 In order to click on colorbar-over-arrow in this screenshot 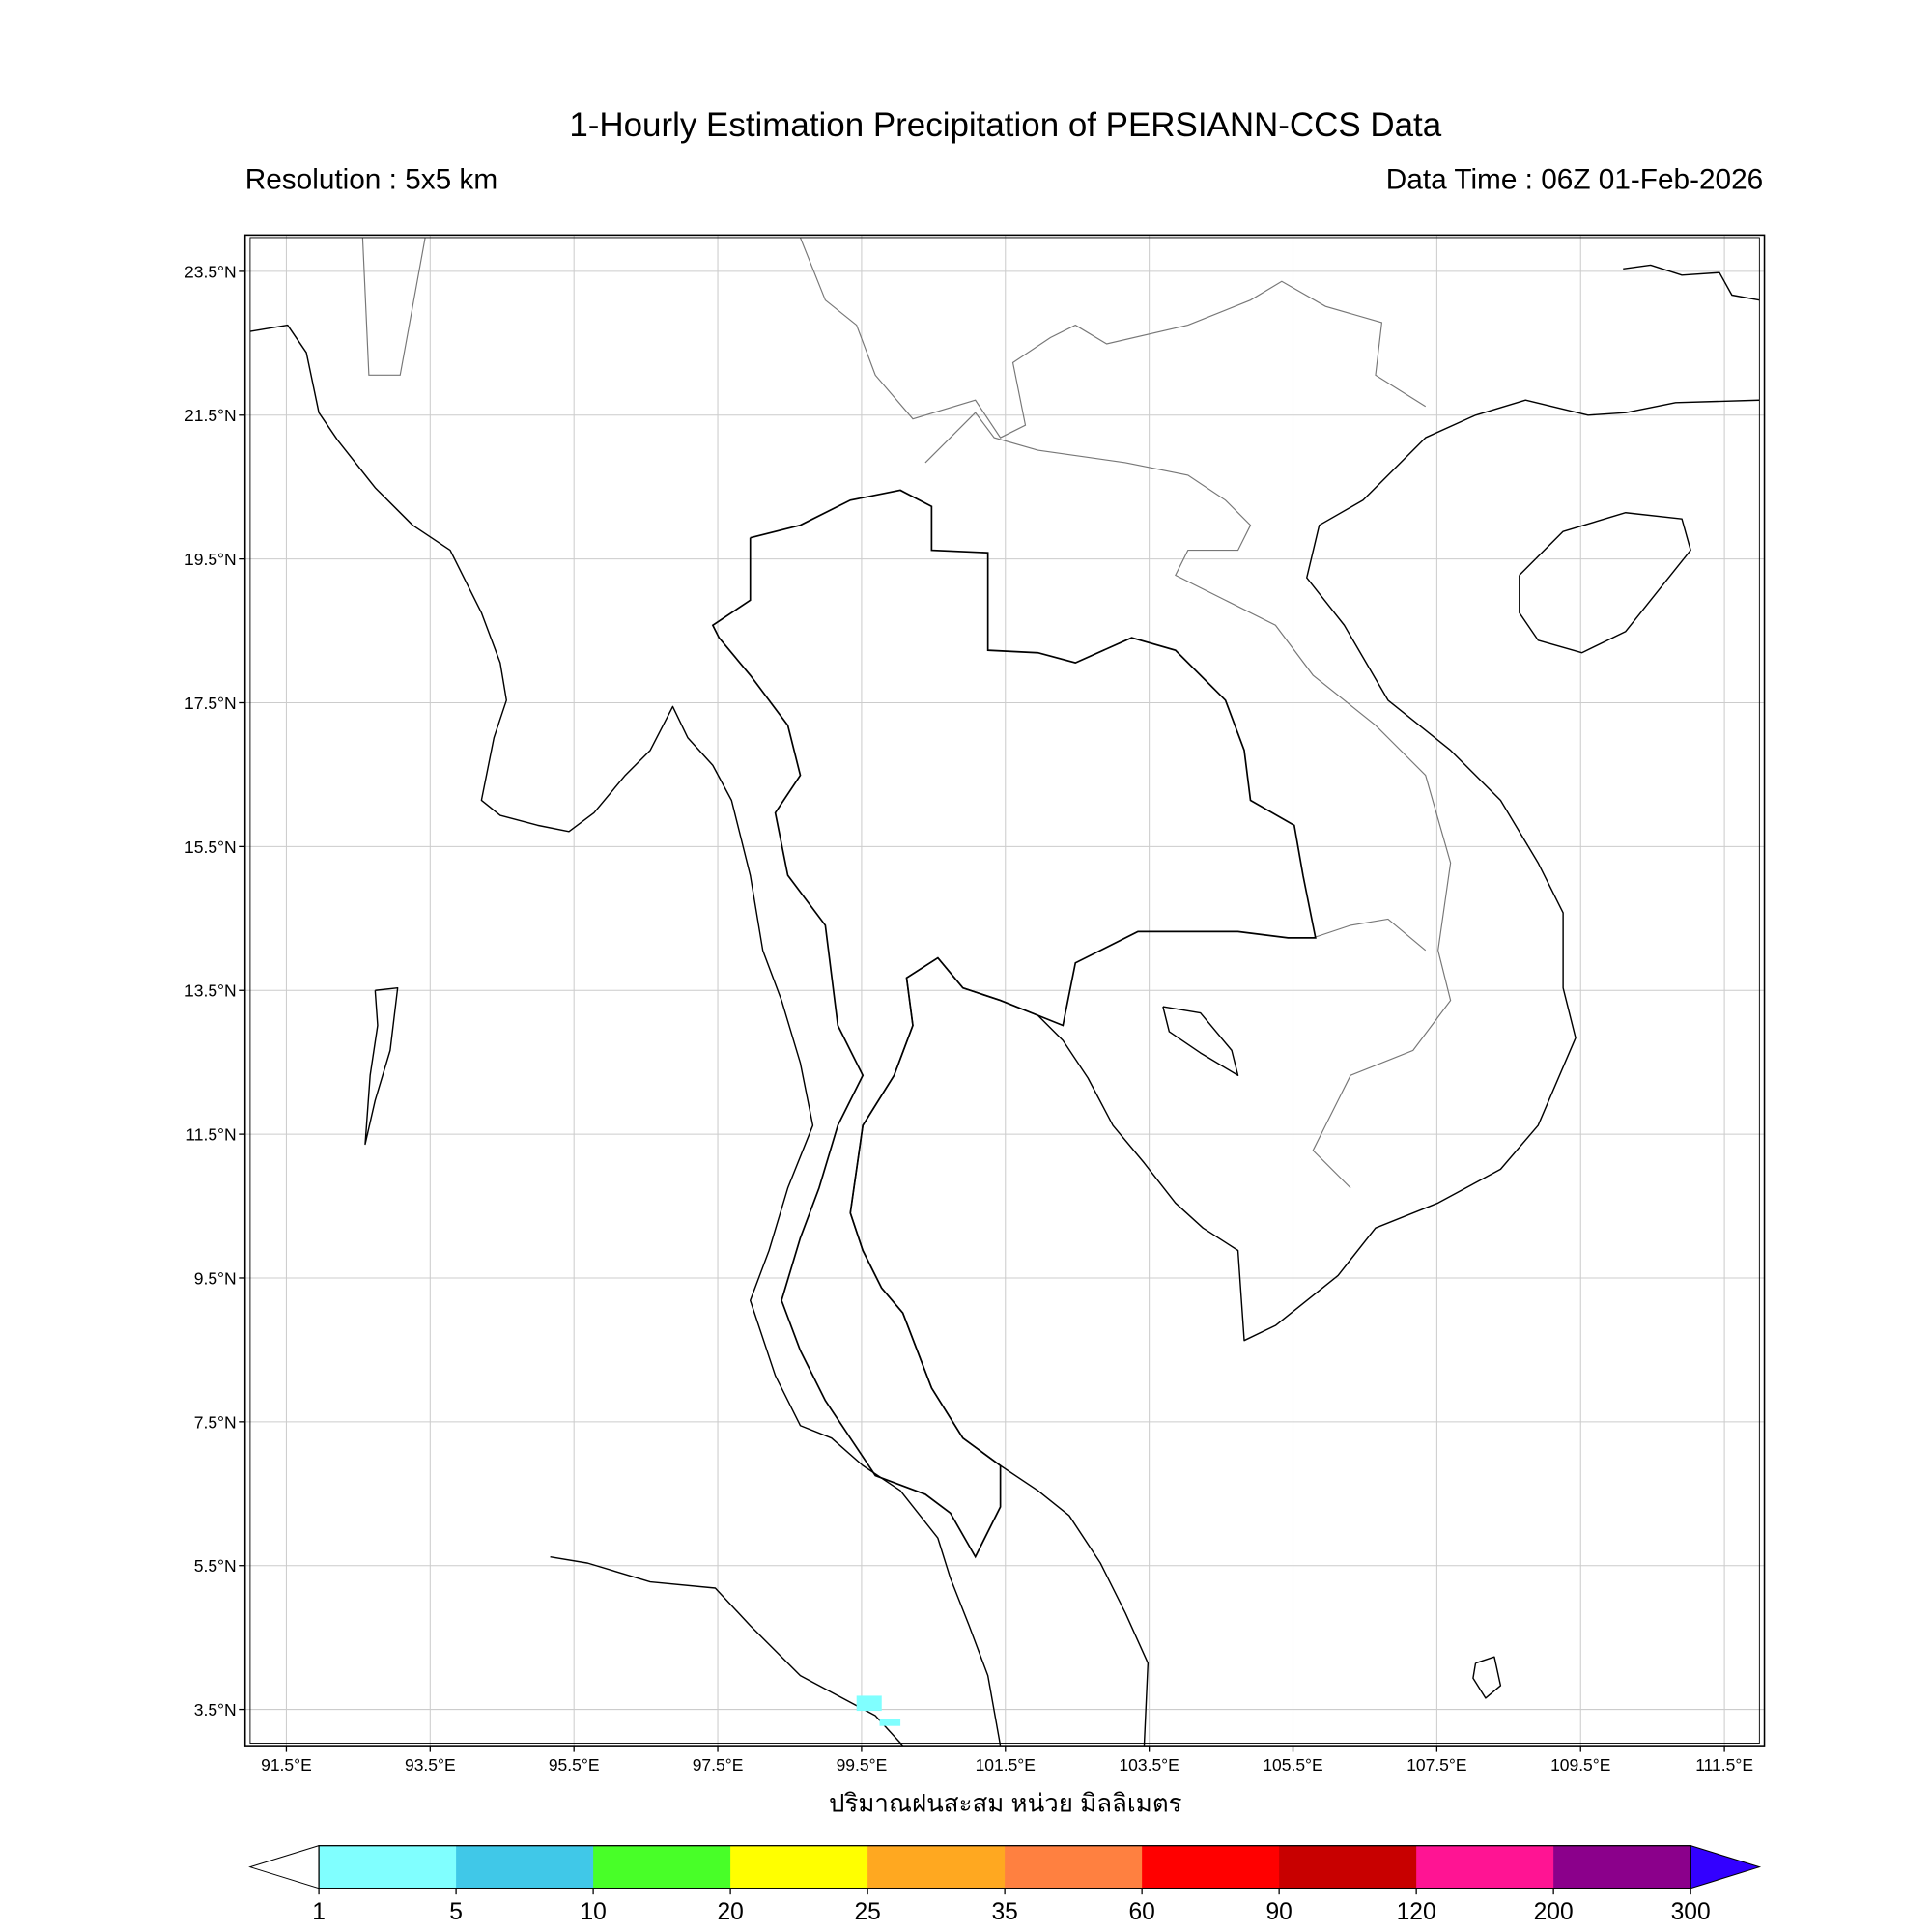, I will do `click(1726, 1866)`.